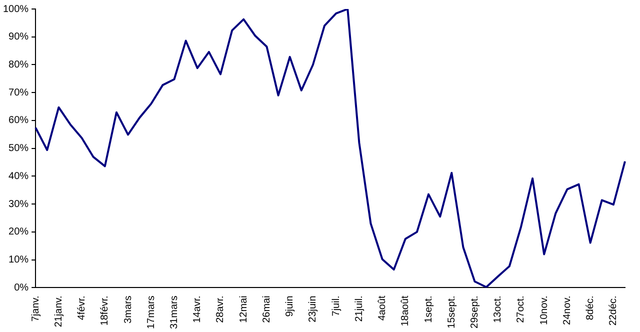 This screenshot has width=640, height=332. What do you see at coordinates (18, 260) in the screenshot?
I see `y-tick-label: 10%` at bounding box center [18, 260].